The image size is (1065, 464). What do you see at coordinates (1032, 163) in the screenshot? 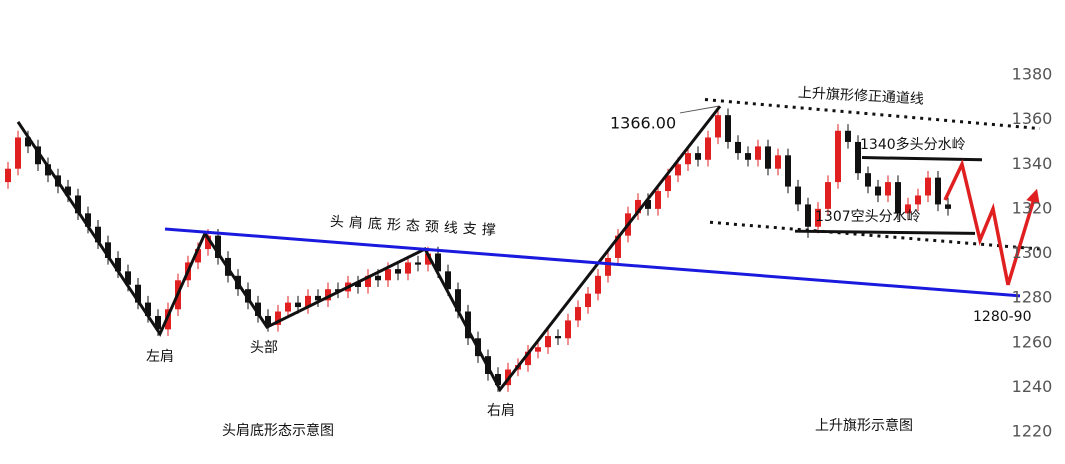
I see `y-tick-label: 1340` at bounding box center [1032, 163].